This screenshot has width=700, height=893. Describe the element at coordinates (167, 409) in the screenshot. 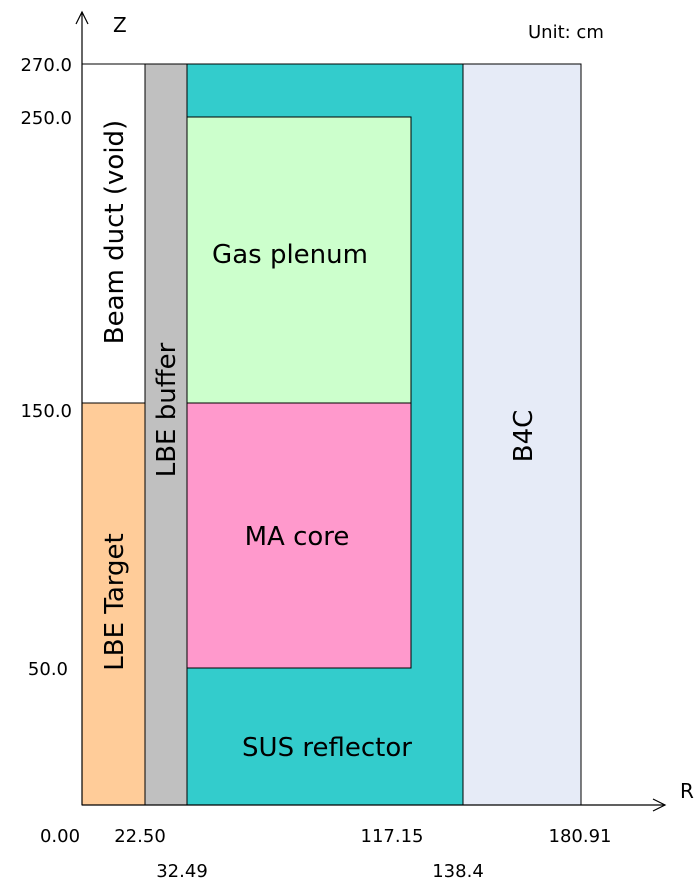

I see `lbe-buffer-label: LBE buffer` at that location.